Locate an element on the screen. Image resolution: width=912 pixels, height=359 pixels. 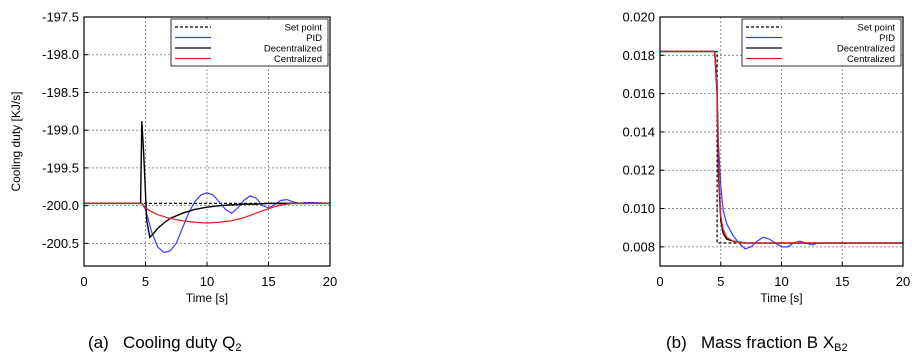
y-tick-label: 0.018 is located at coordinates (638, 55).